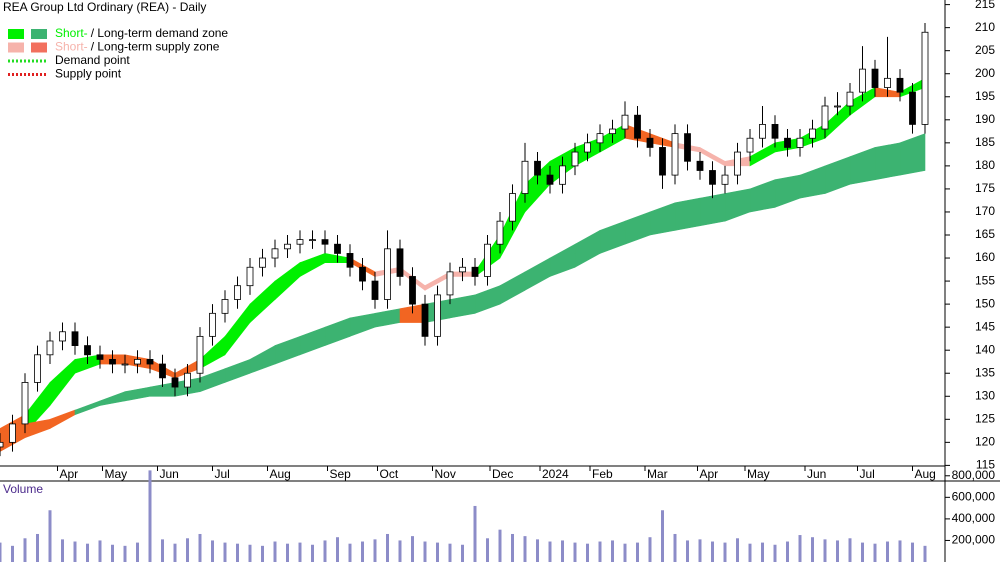 This screenshot has height=562, width=1000. Describe the element at coordinates (867, 474) in the screenshot. I see `x-tick-label: Jul` at that location.